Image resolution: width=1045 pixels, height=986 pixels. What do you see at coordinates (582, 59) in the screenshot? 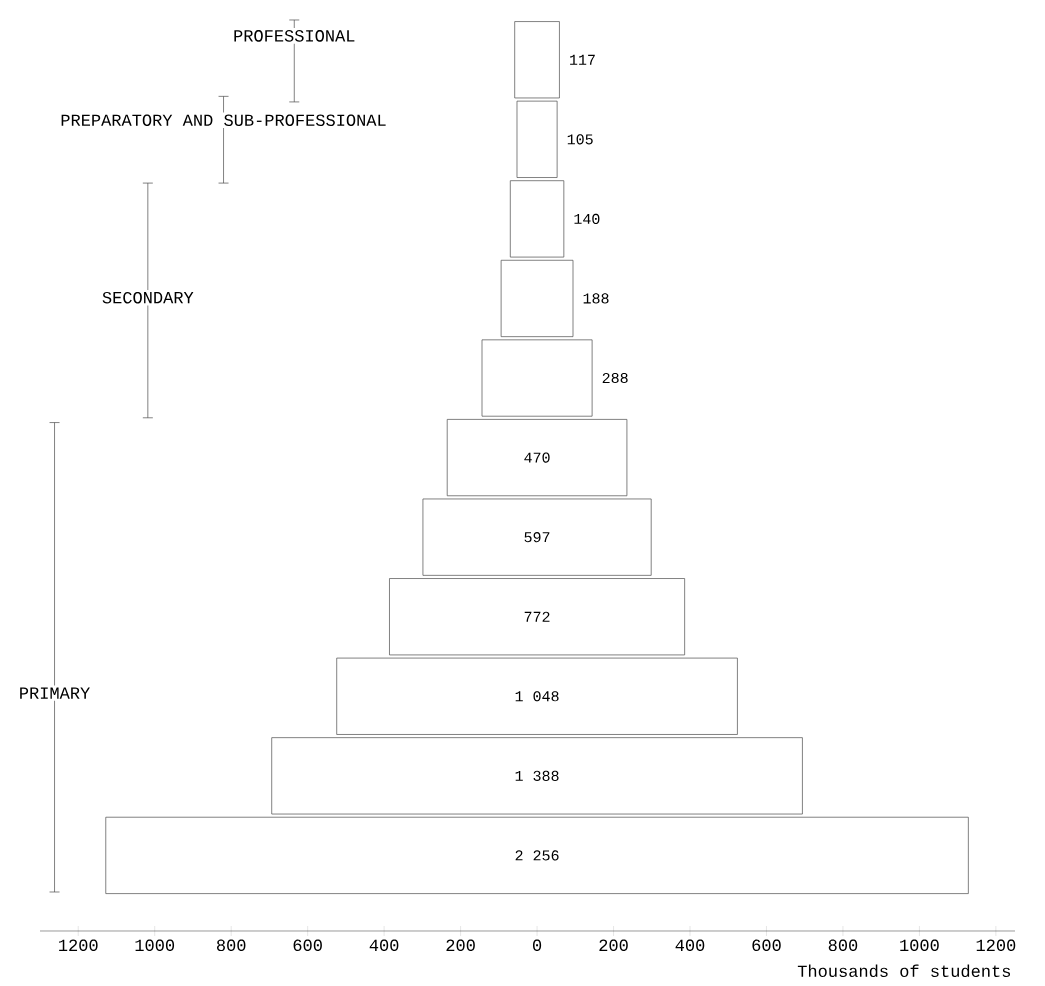
I see `data-label: 117` at bounding box center [582, 59].